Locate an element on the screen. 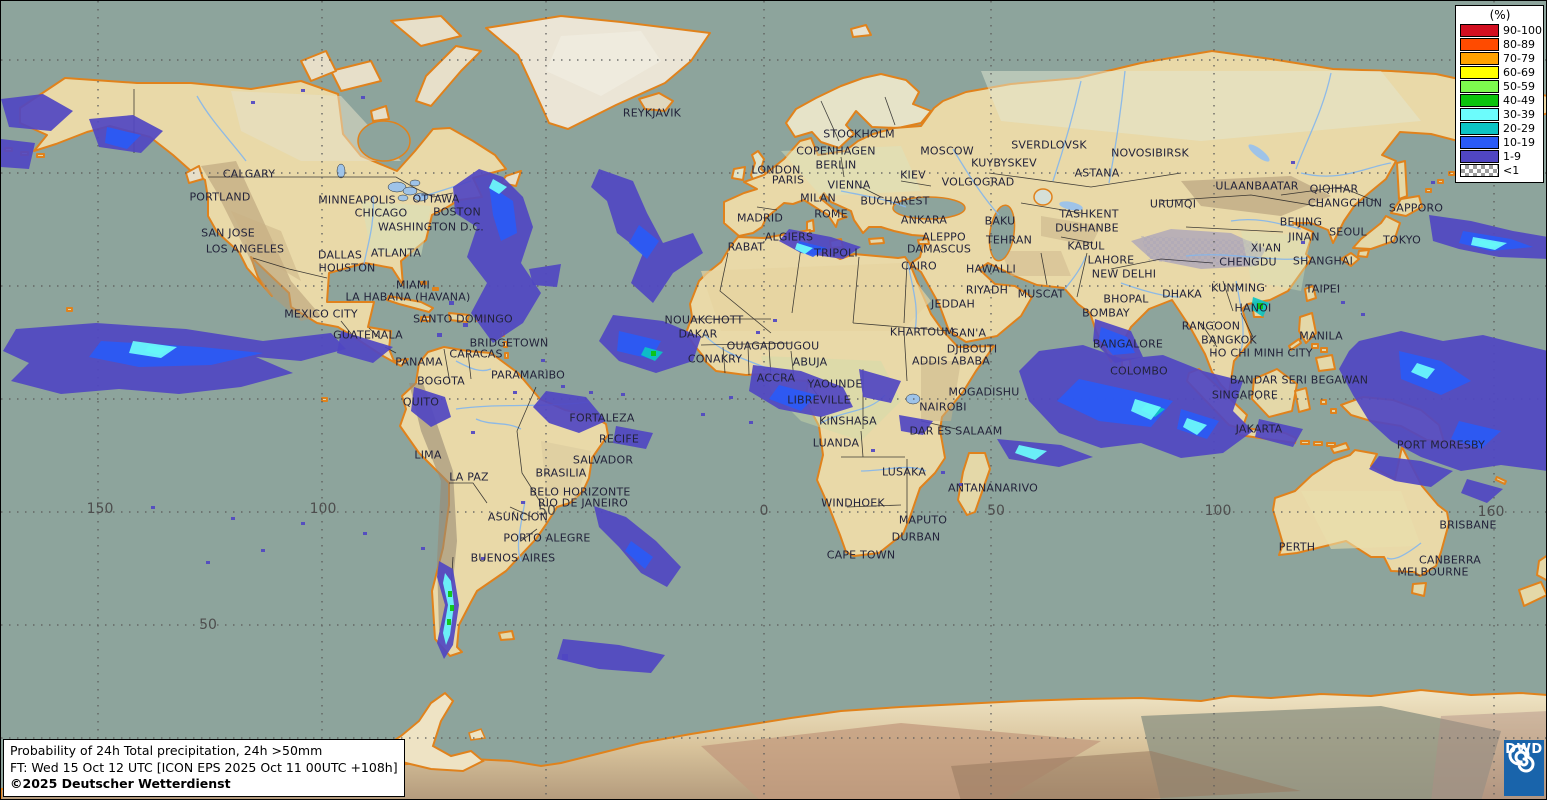 Image resolution: width=1547 pixels, height=800 pixels. city-label: BANGKOK is located at coordinates (1229, 340).